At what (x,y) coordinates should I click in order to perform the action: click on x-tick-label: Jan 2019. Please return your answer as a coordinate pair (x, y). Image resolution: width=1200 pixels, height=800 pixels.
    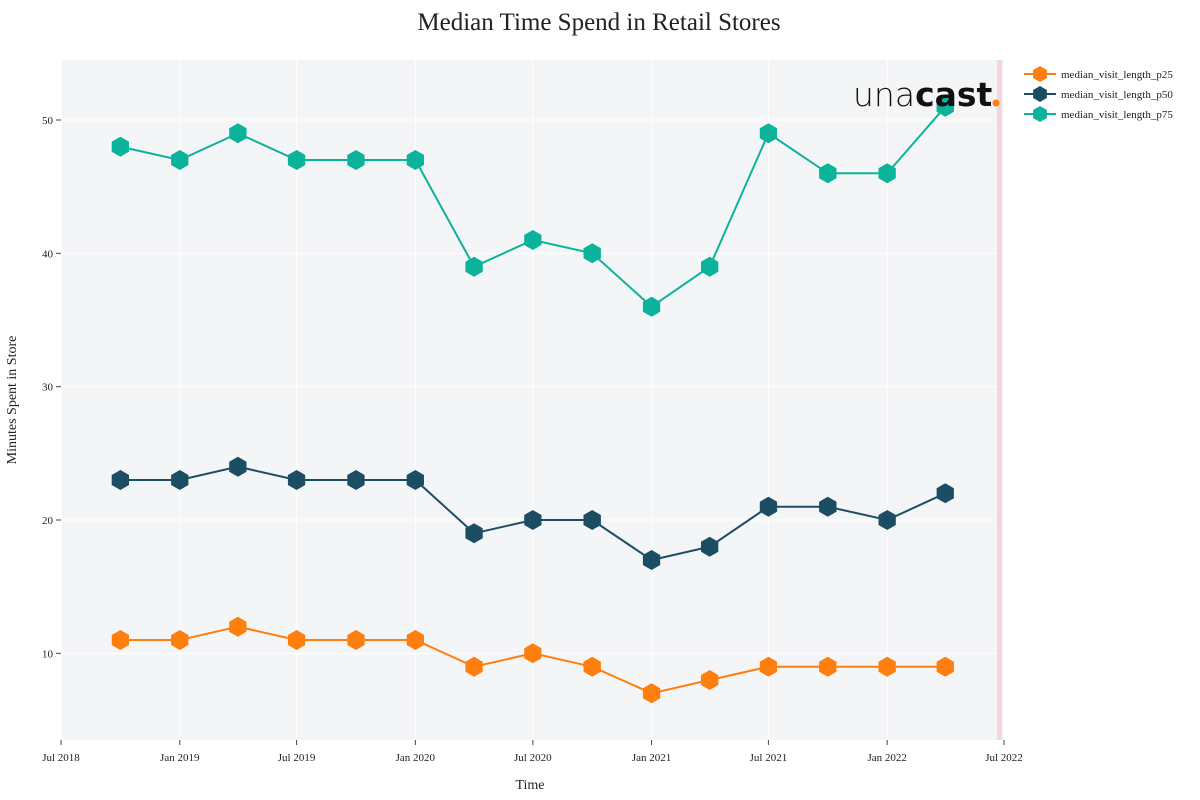
    Looking at the image, I should click on (180, 758).